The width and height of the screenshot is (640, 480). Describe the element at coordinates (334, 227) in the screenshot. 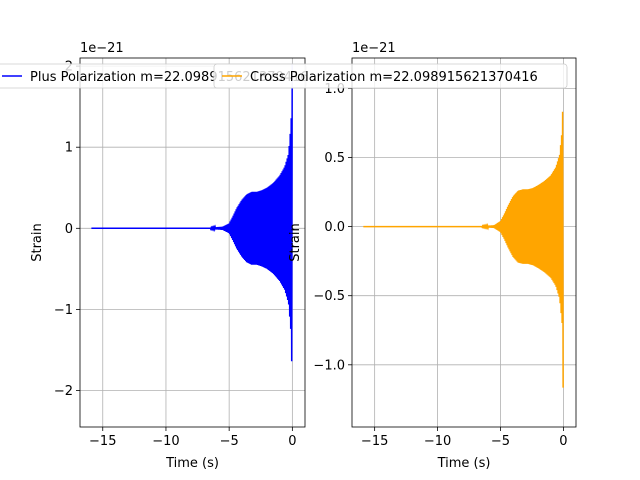

I see `cross-y-tick-label: 0.0` at that location.